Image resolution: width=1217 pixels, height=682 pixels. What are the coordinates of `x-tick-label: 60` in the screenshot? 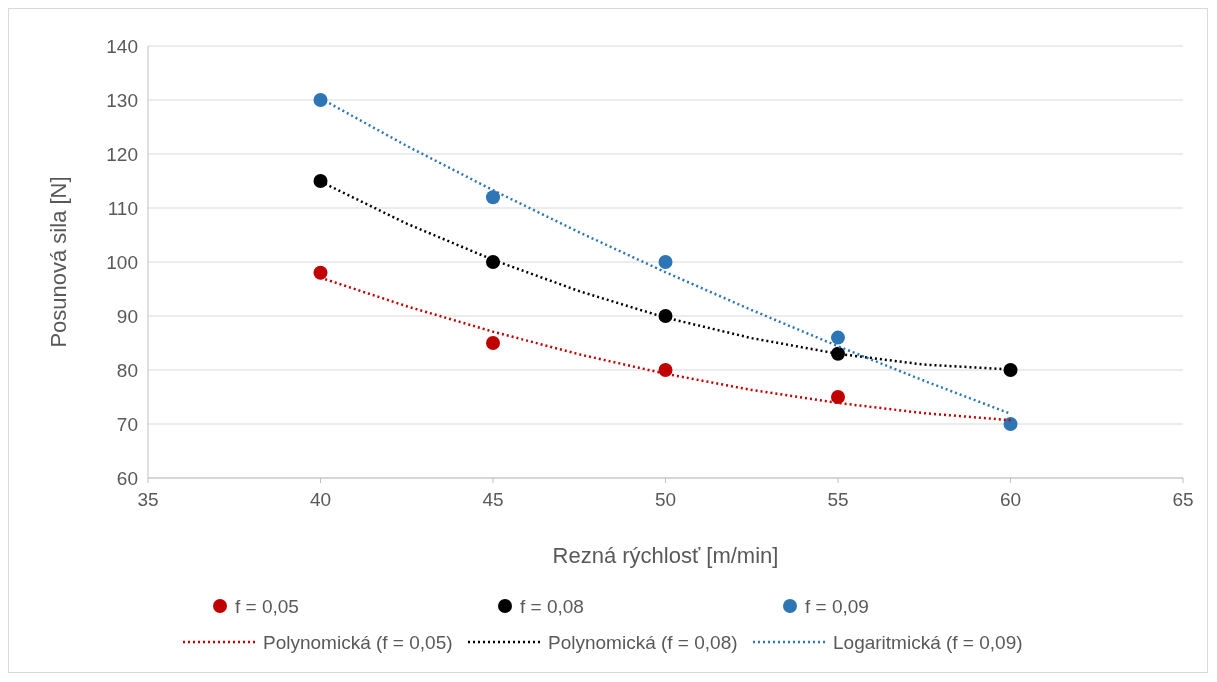 It's located at (1010, 499).